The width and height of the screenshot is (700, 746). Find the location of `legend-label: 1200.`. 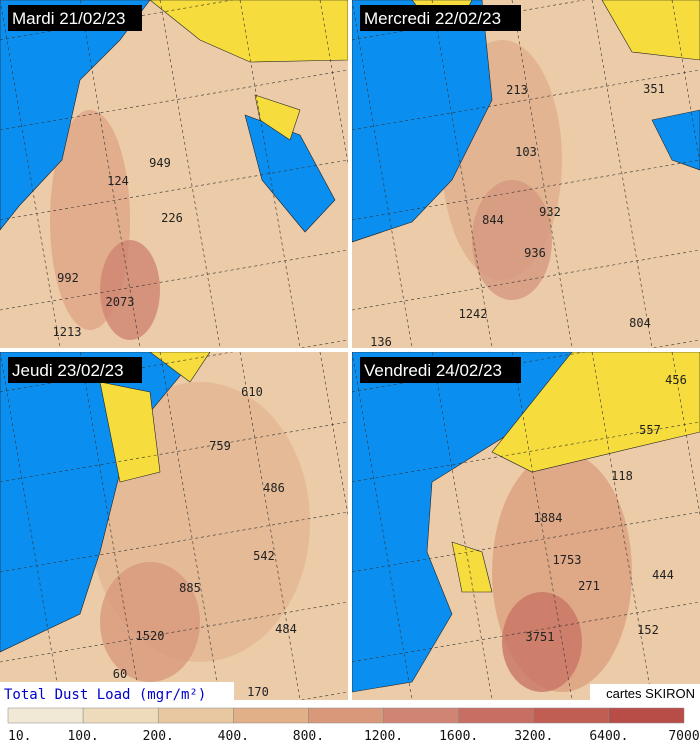

legend-label: 1200. is located at coordinates (383, 736).